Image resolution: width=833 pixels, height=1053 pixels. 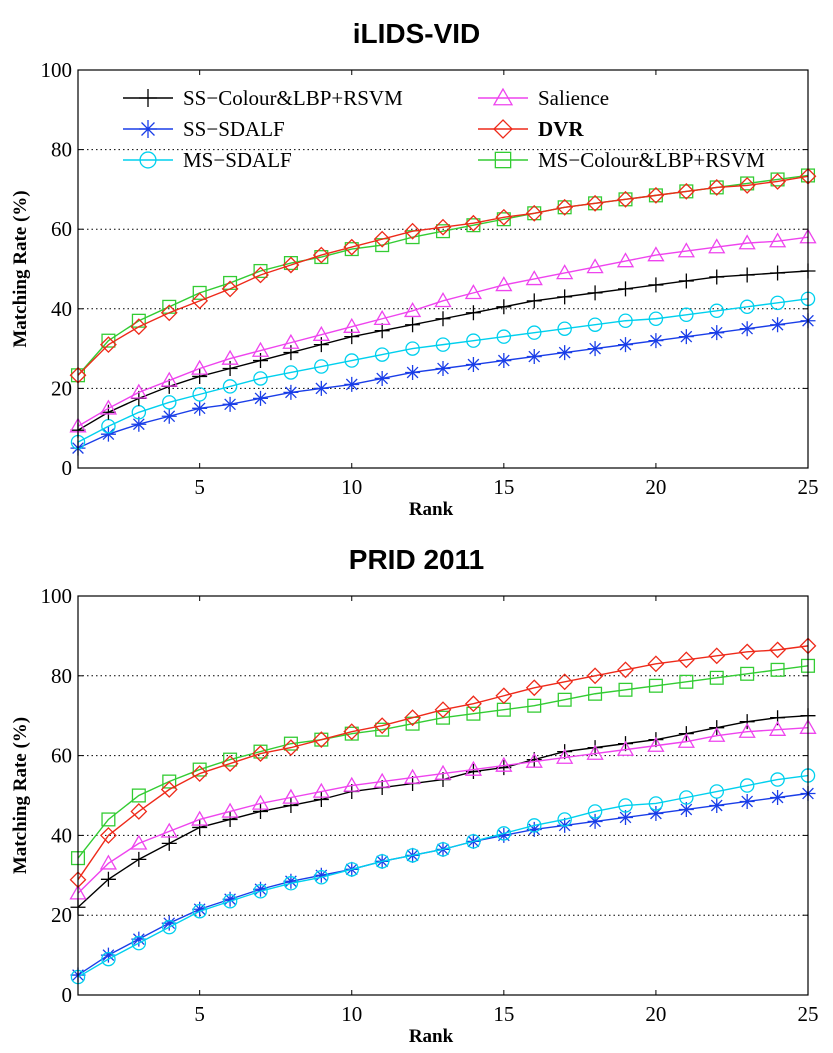 I want to click on legend-item-ms-sdalf: MS−SDALF, so click(x=207, y=160).